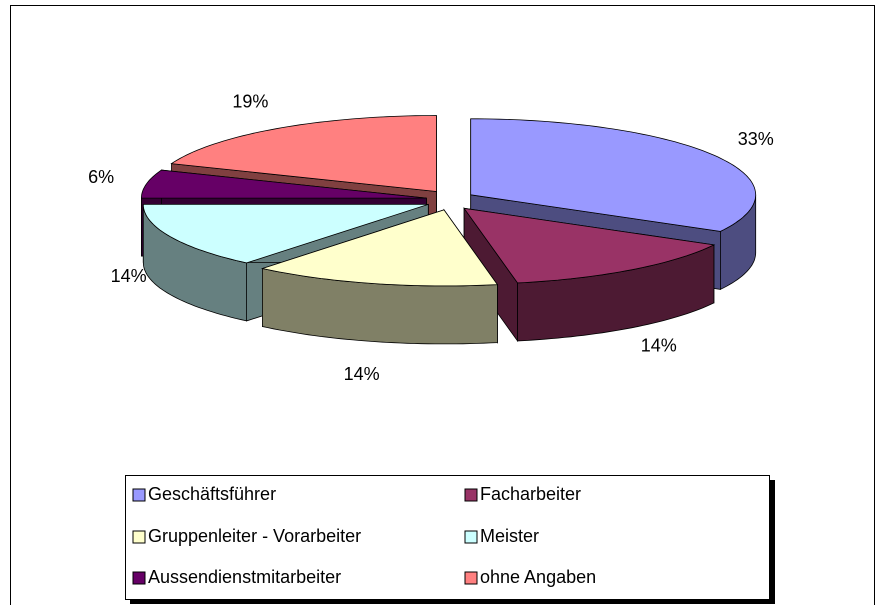 The height and width of the screenshot is (605, 885). What do you see at coordinates (212, 494) in the screenshot?
I see `legend-label: Geschäftsführer` at bounding box center [212, 494].